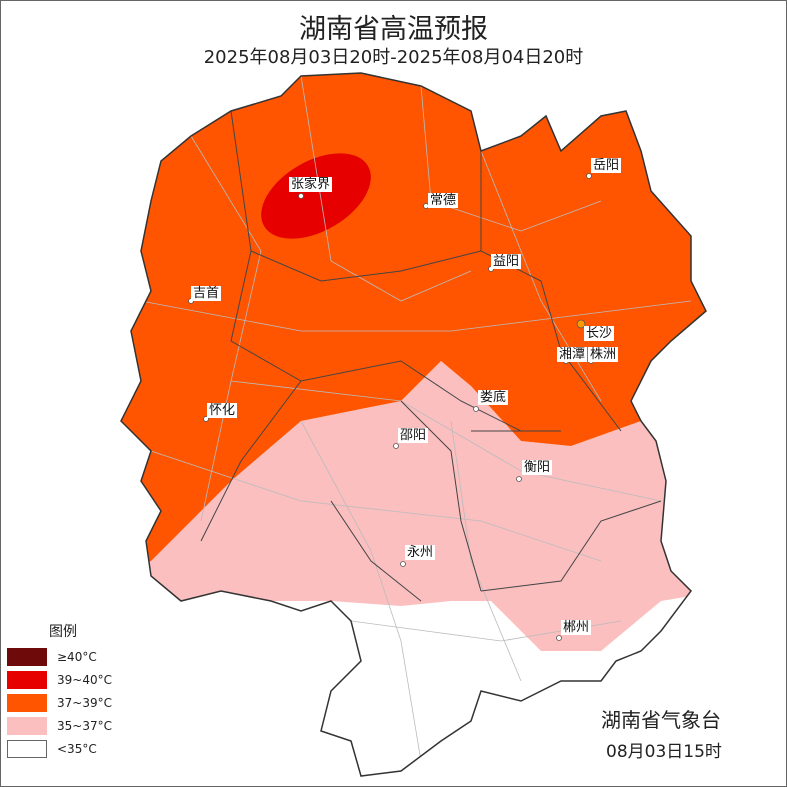  Describe the element at coordinates (311, 184) in the screenshot. I see `city-label: 张家界` at that location.